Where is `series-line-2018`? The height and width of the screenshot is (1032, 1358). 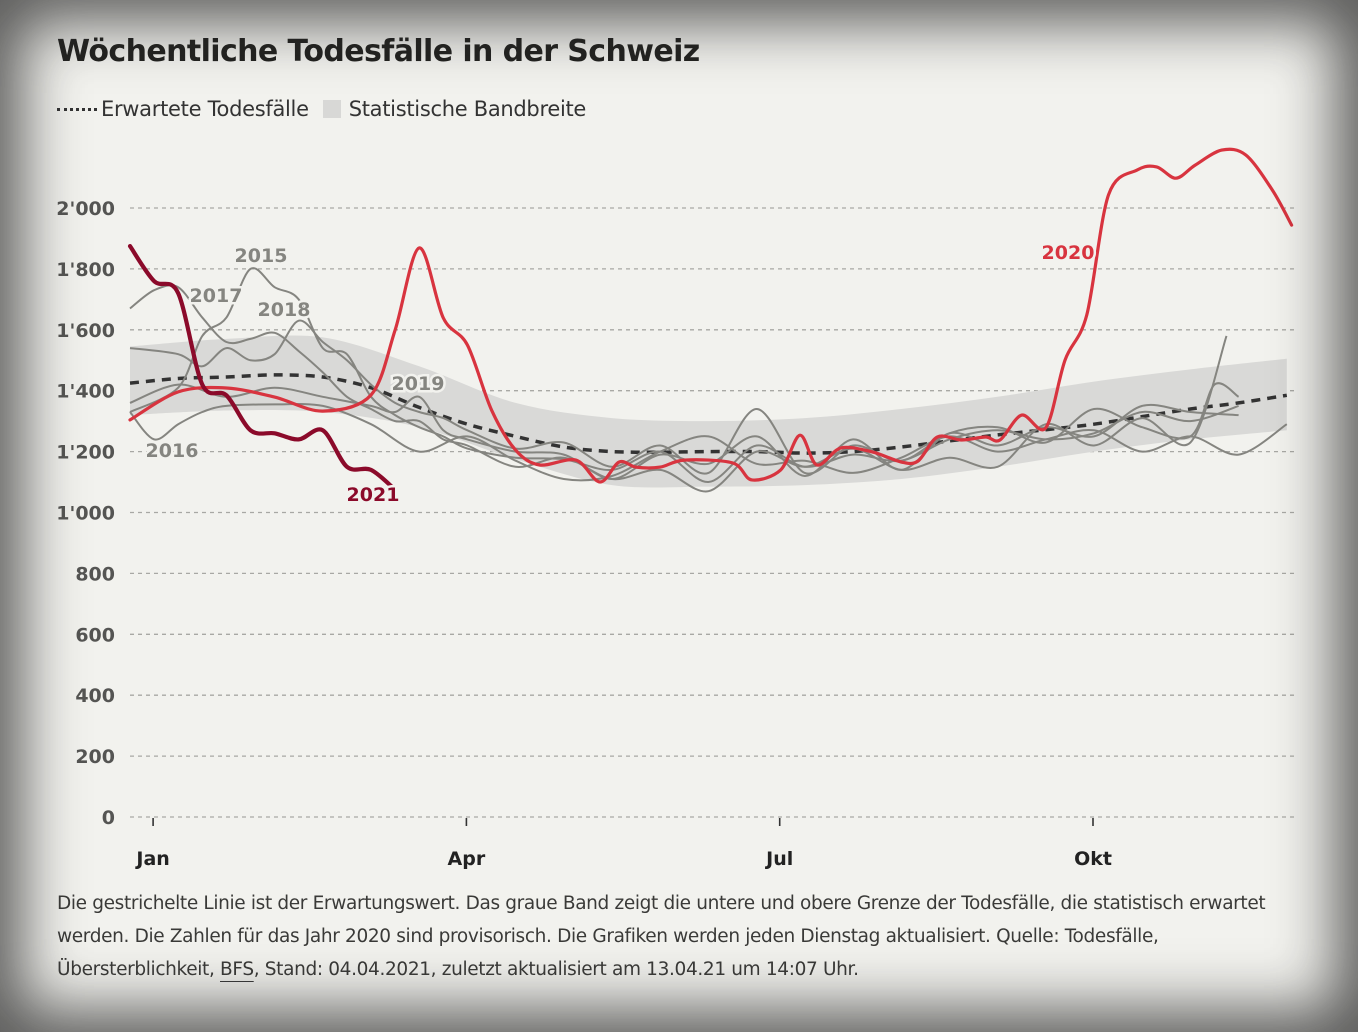 series-line-2018 is located at coordinates (684, 397).